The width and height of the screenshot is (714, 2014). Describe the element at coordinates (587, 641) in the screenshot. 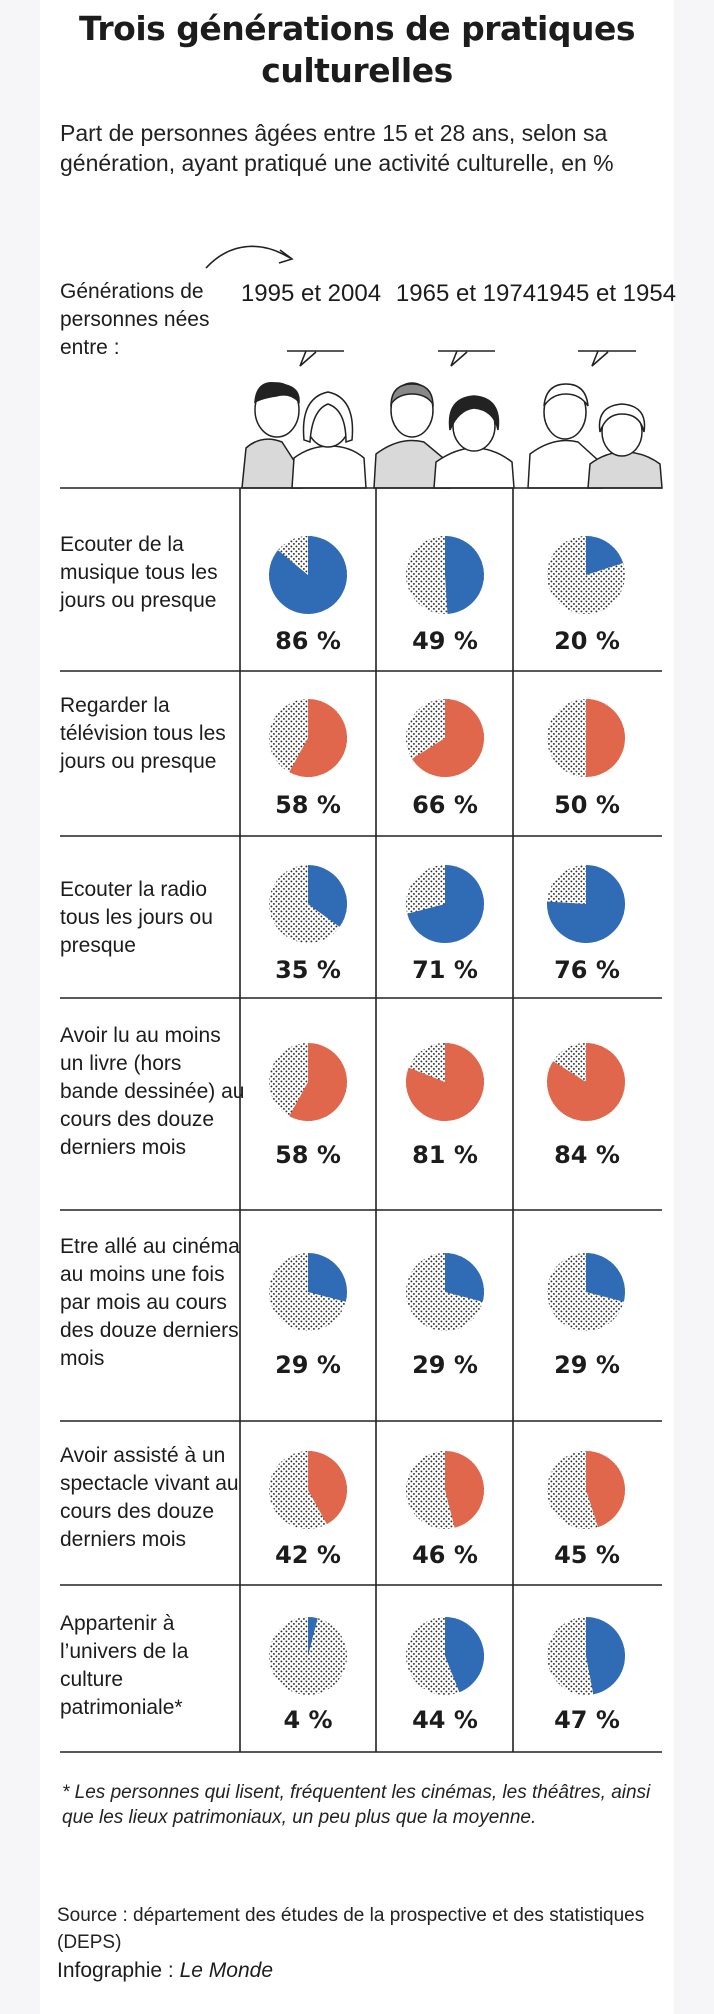

I see `data-label: 20 %` at that location.